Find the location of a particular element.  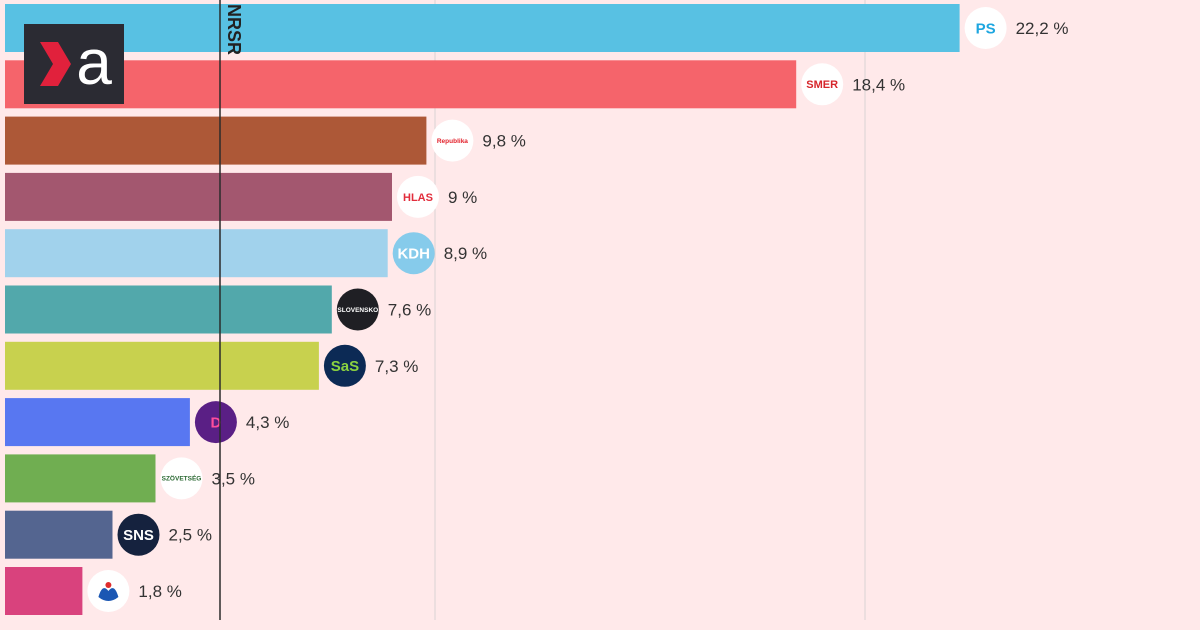

bar-szövetség is located at coordinates (80, 478).